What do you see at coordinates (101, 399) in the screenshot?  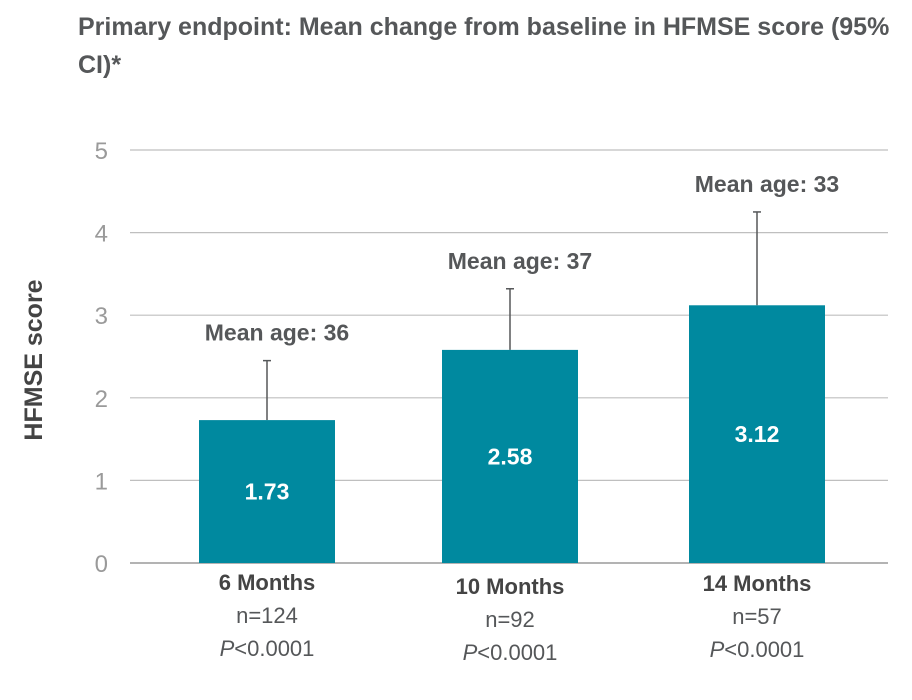 I see `y-tick-label: 2` at bounding box center [101, 399].